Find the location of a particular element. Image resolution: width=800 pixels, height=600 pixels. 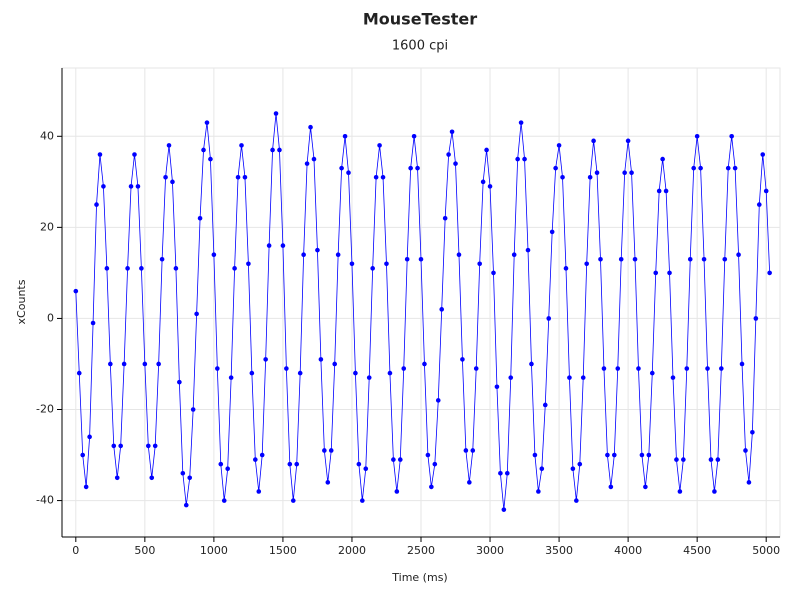

x-tick-label: 4000 is located at coordinates (628, 550).